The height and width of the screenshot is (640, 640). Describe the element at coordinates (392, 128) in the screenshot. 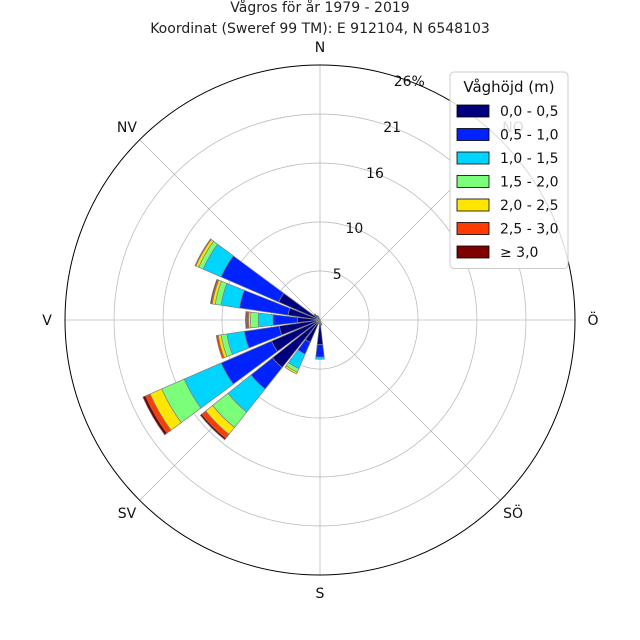

I see `radial-tick-label-3: 21` at that location.